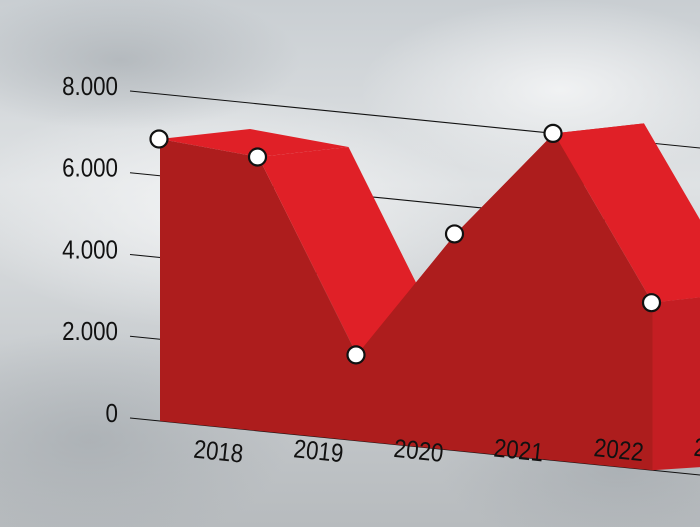 This screenshot has width=700, height=527. What do you see at coordinates (90, 332) in the screenshot?
I see `y-tick-label: 2.000` at bounding box center [90, 332].